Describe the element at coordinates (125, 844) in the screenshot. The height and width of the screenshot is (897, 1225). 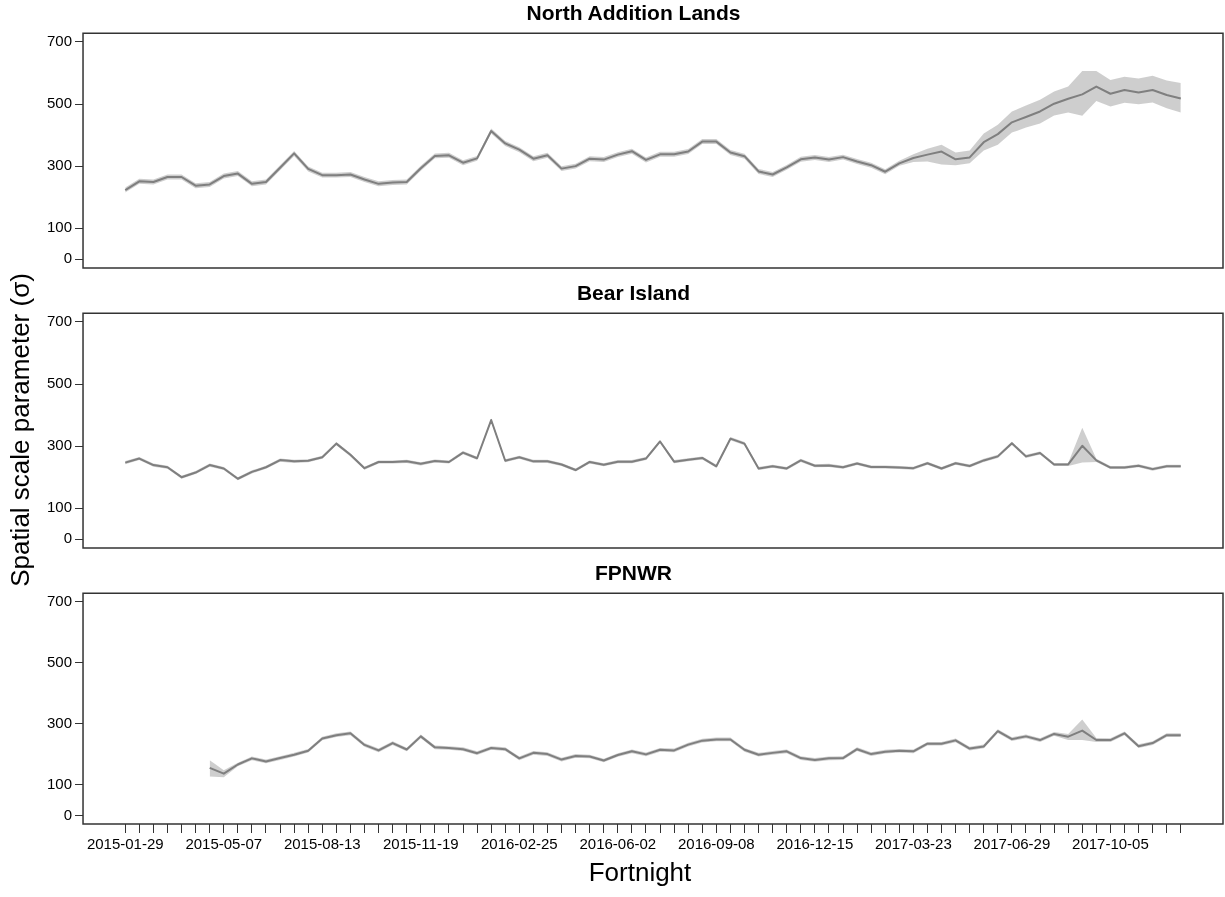
I see `x-tick-label: 2015-01-29` at that location.